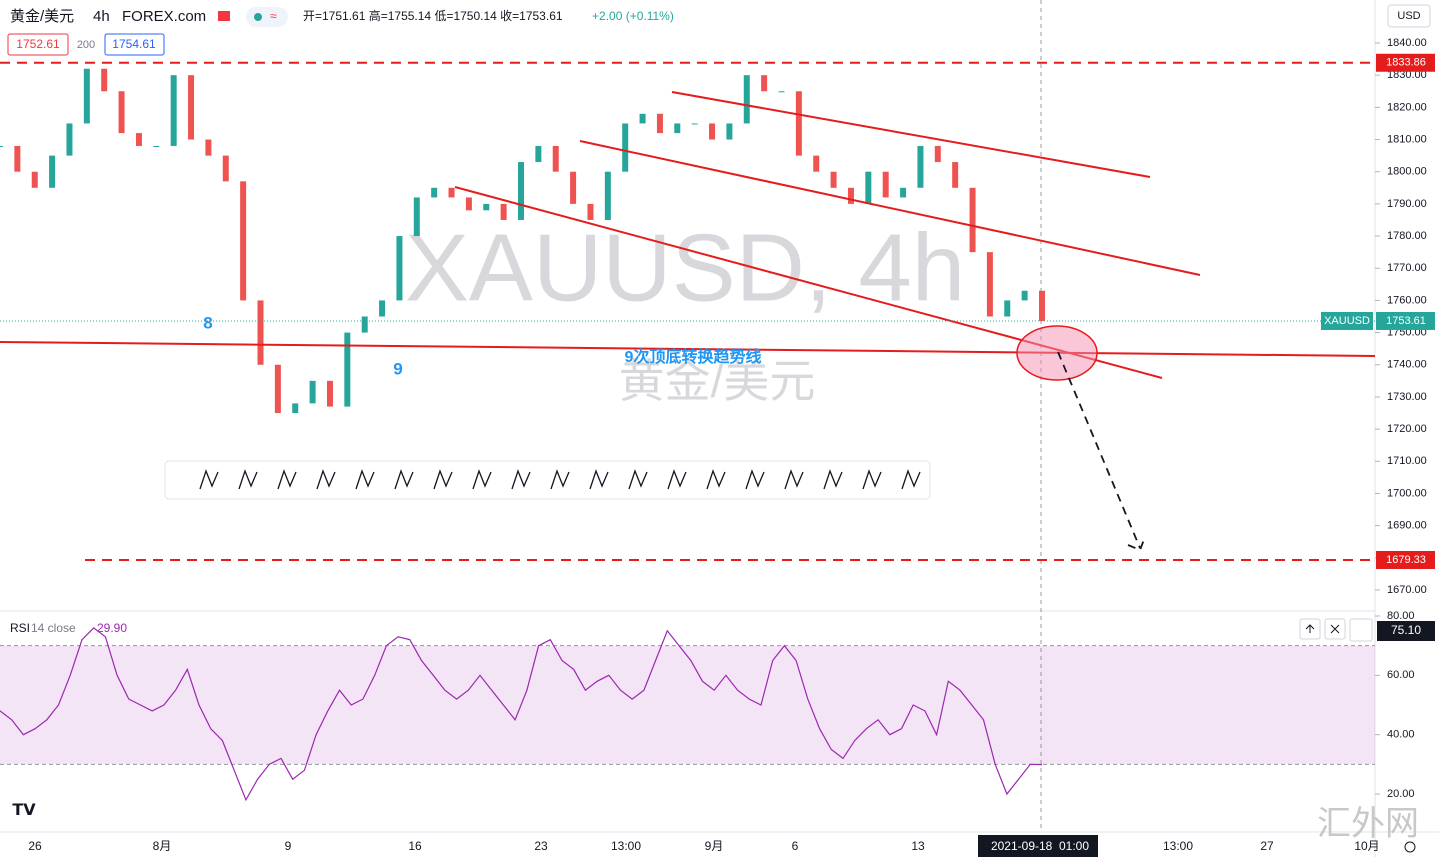 Image resolution: width=1439 pixels, height=857 pixels. What do you see at coordinates (1407, 172) in the screenshot?
I see `y-tick-label: 1800.00` at bounding box center [1407, 172].